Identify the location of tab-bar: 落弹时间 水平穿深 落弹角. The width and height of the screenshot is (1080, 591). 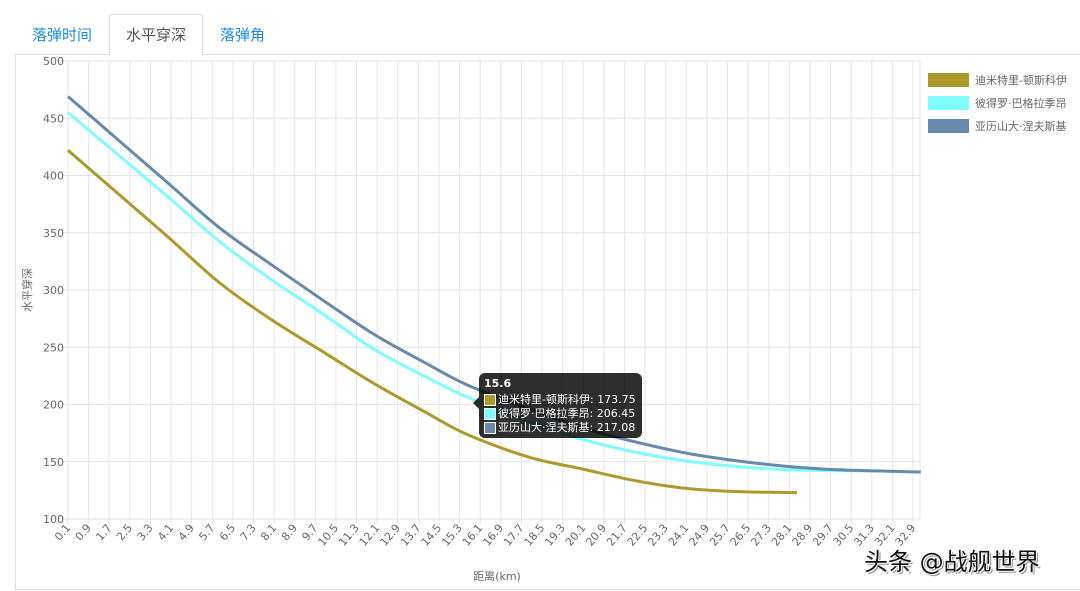
(148, 35).